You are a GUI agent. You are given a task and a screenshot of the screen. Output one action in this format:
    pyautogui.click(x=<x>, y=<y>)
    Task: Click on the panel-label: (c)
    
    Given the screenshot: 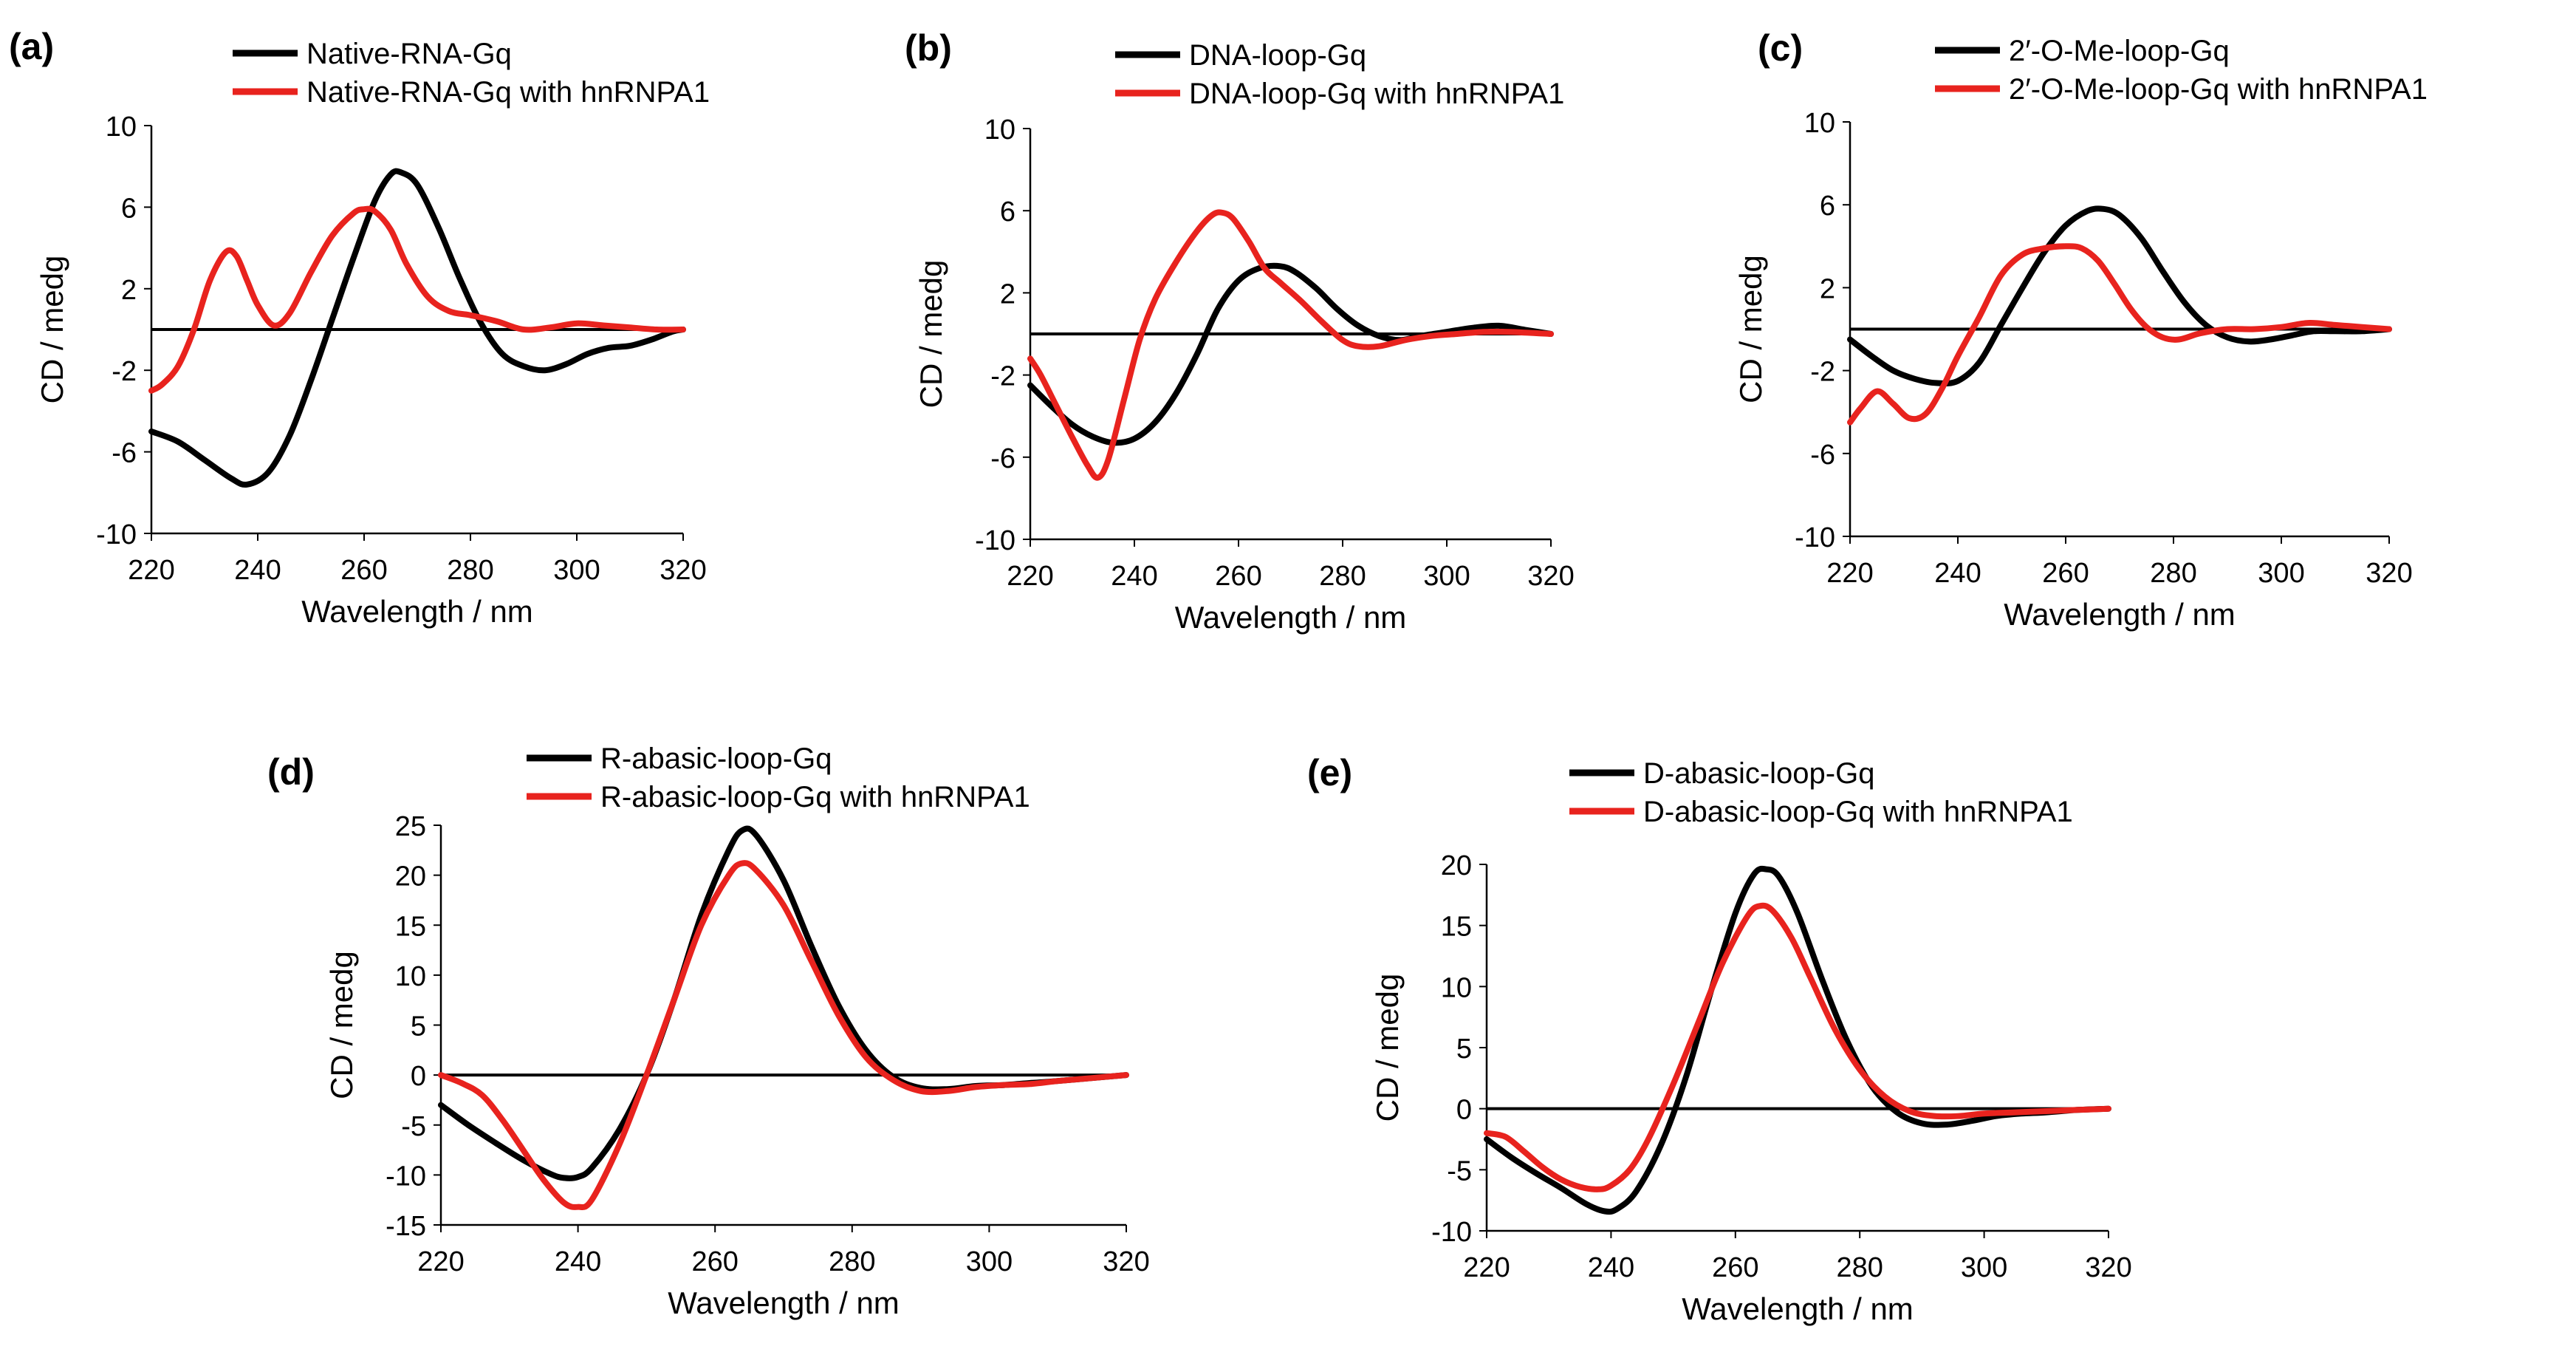 What is the action you would take?
    pyautogui.click(x=1780, y=48)
    